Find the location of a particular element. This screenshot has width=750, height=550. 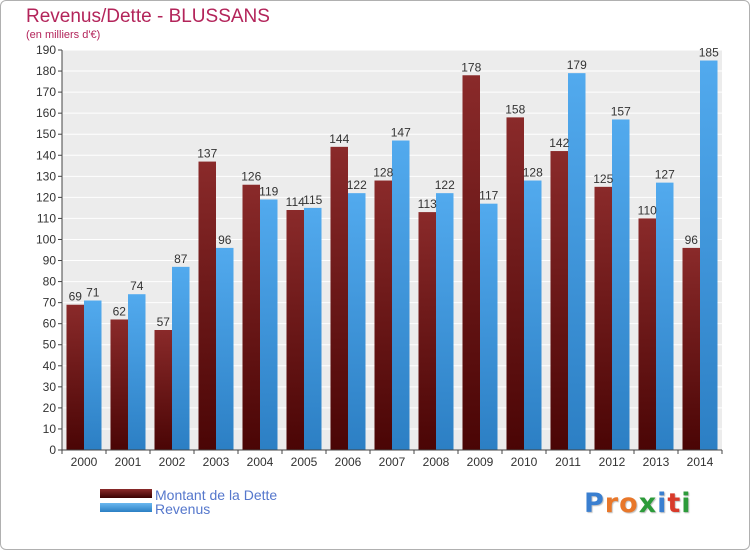

x-tick-label: 2011 is located at coordinates (568, 462).